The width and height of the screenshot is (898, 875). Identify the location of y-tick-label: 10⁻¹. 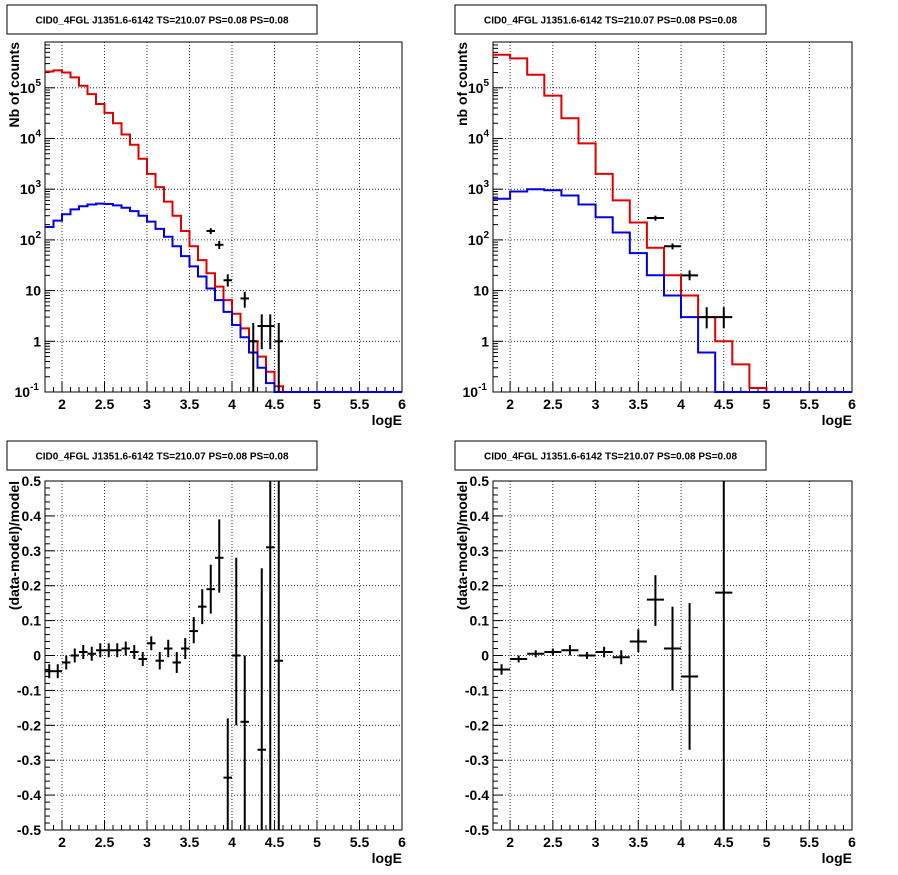
(27, 391).